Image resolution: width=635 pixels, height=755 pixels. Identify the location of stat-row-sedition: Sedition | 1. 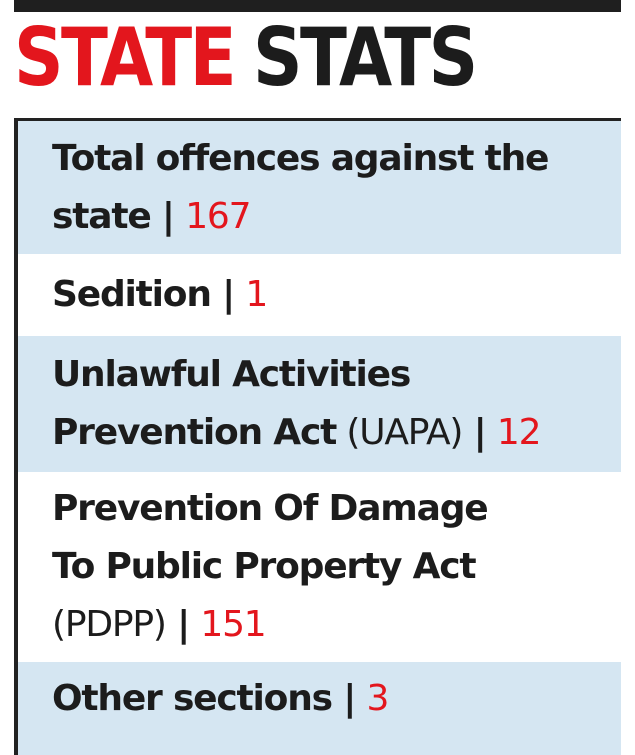
(319, 295).